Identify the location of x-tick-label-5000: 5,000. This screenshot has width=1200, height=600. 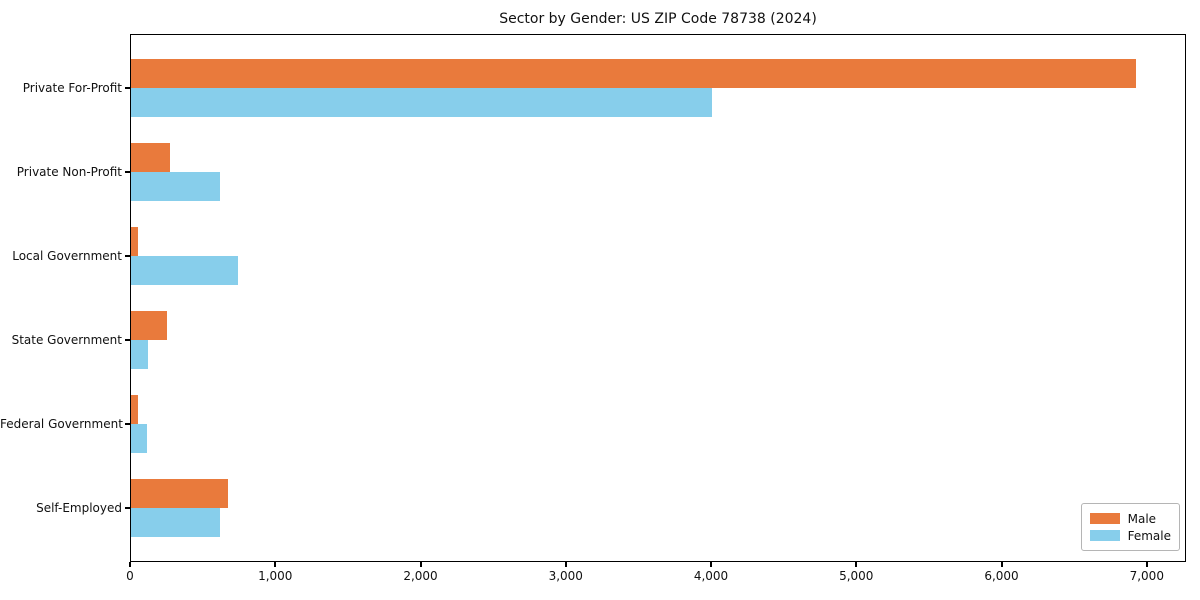
(856, 576).